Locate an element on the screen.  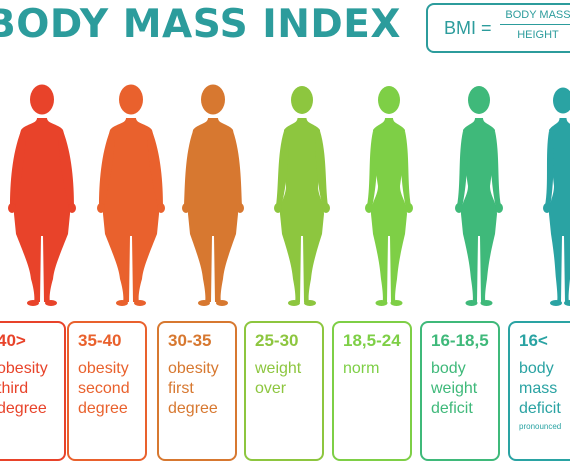
formula-fraction: BODY MASS HEIGHT is located at coordinates (535, 25).